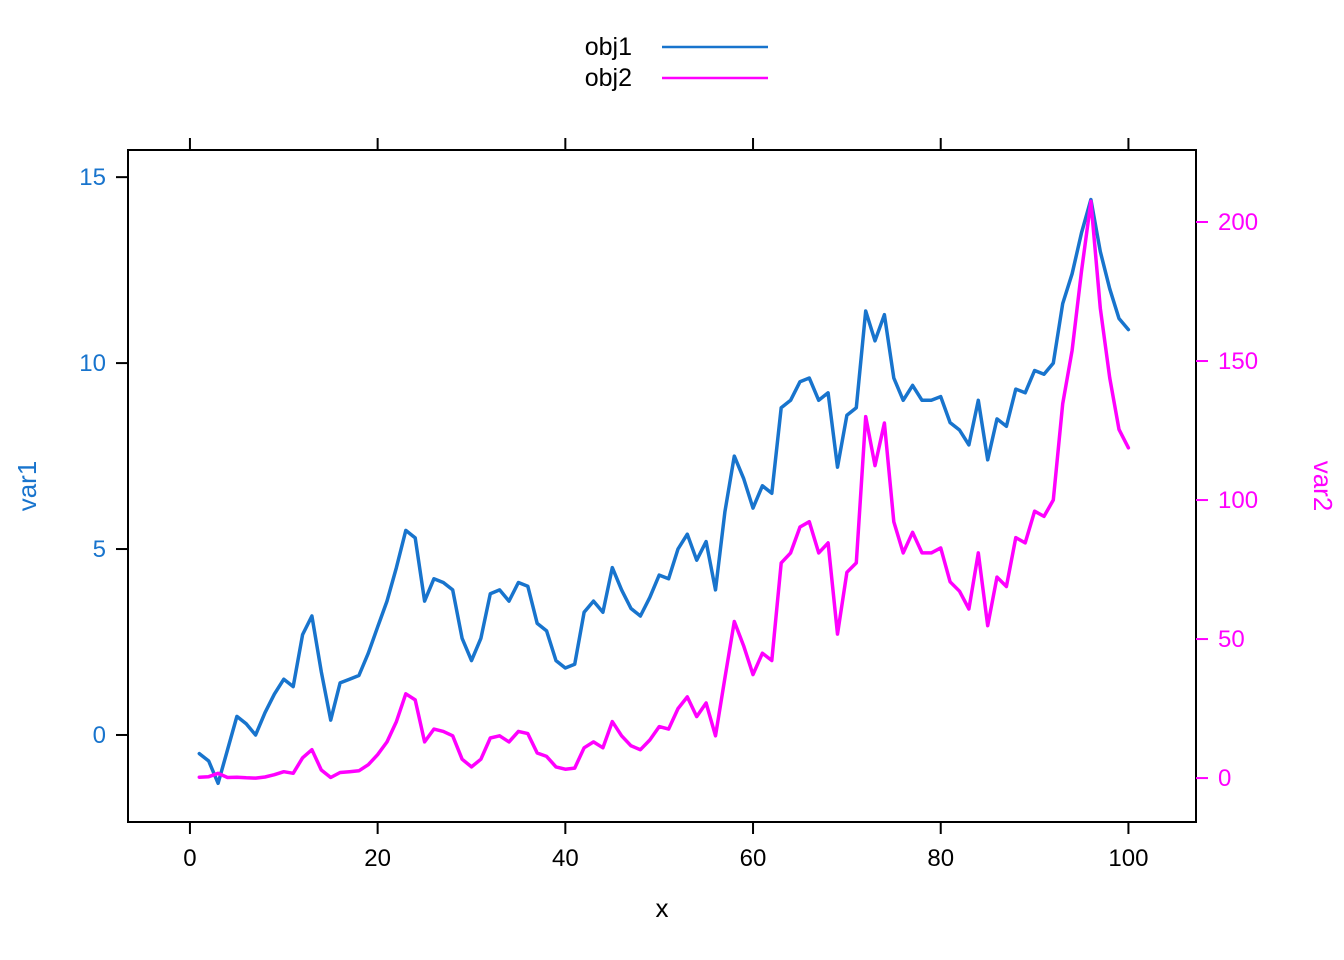  Describe the element at coordinates (103, 456) in the screenshot. I see `y-axis-left: 0 5 10 15` at that location.